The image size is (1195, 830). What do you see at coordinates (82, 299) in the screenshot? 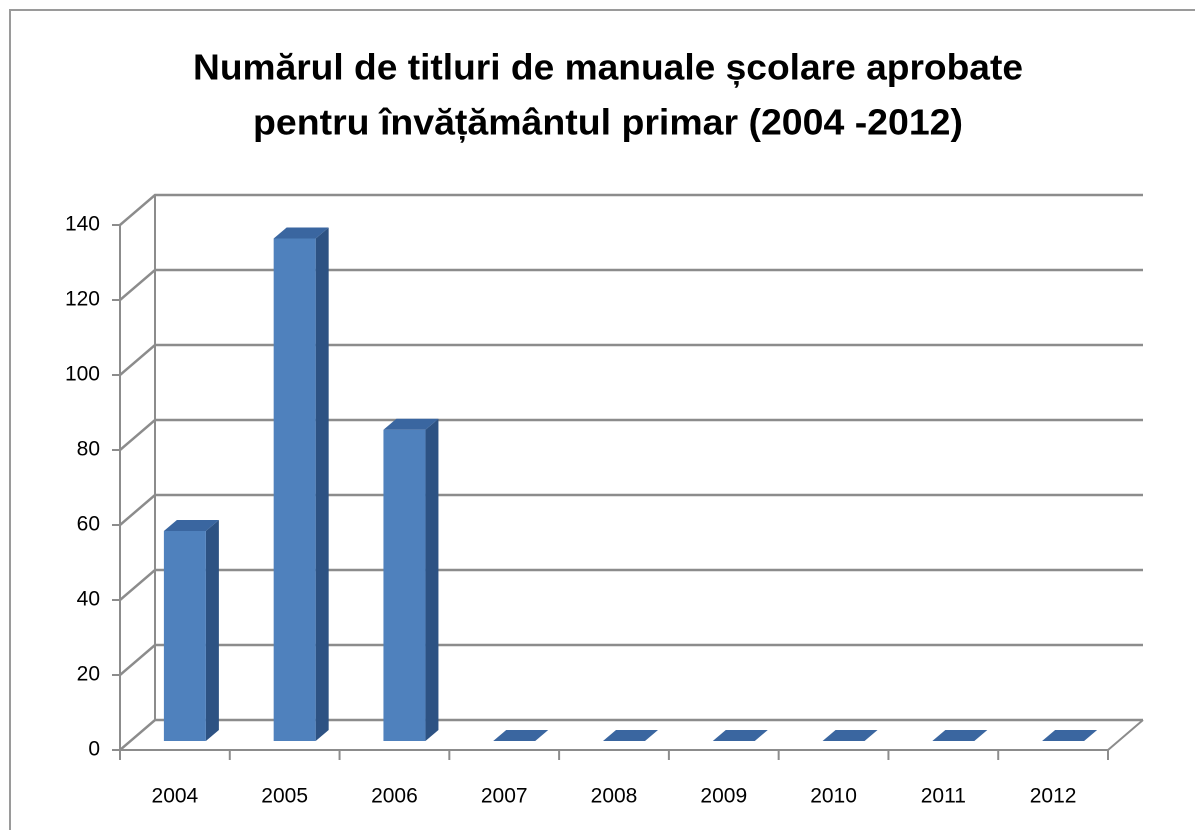
I see `y-tick-label: 120` at bounding box center [82, 299].